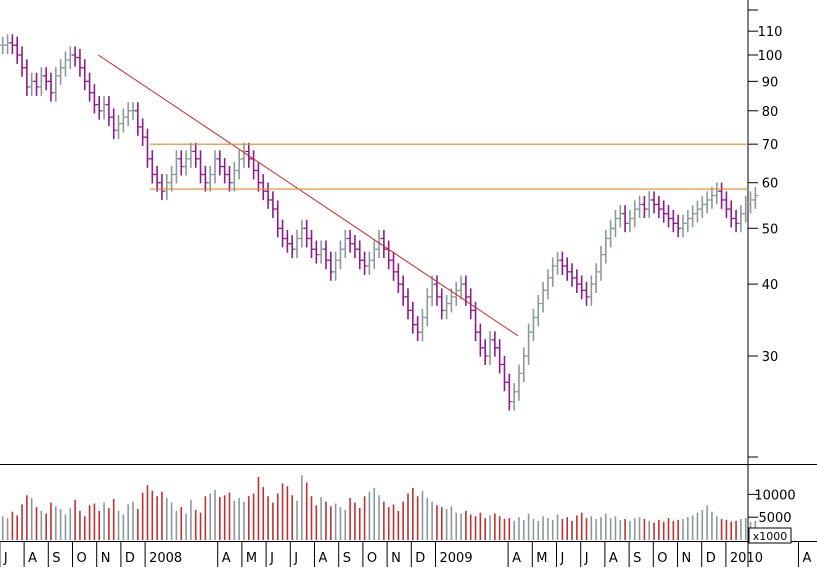 The height and width of the screenshot is (571, 817). What do you see at coordinates (770, 82) in the screenshot?
I see `price-tick-label: 90` at bounding box center [770, 82].